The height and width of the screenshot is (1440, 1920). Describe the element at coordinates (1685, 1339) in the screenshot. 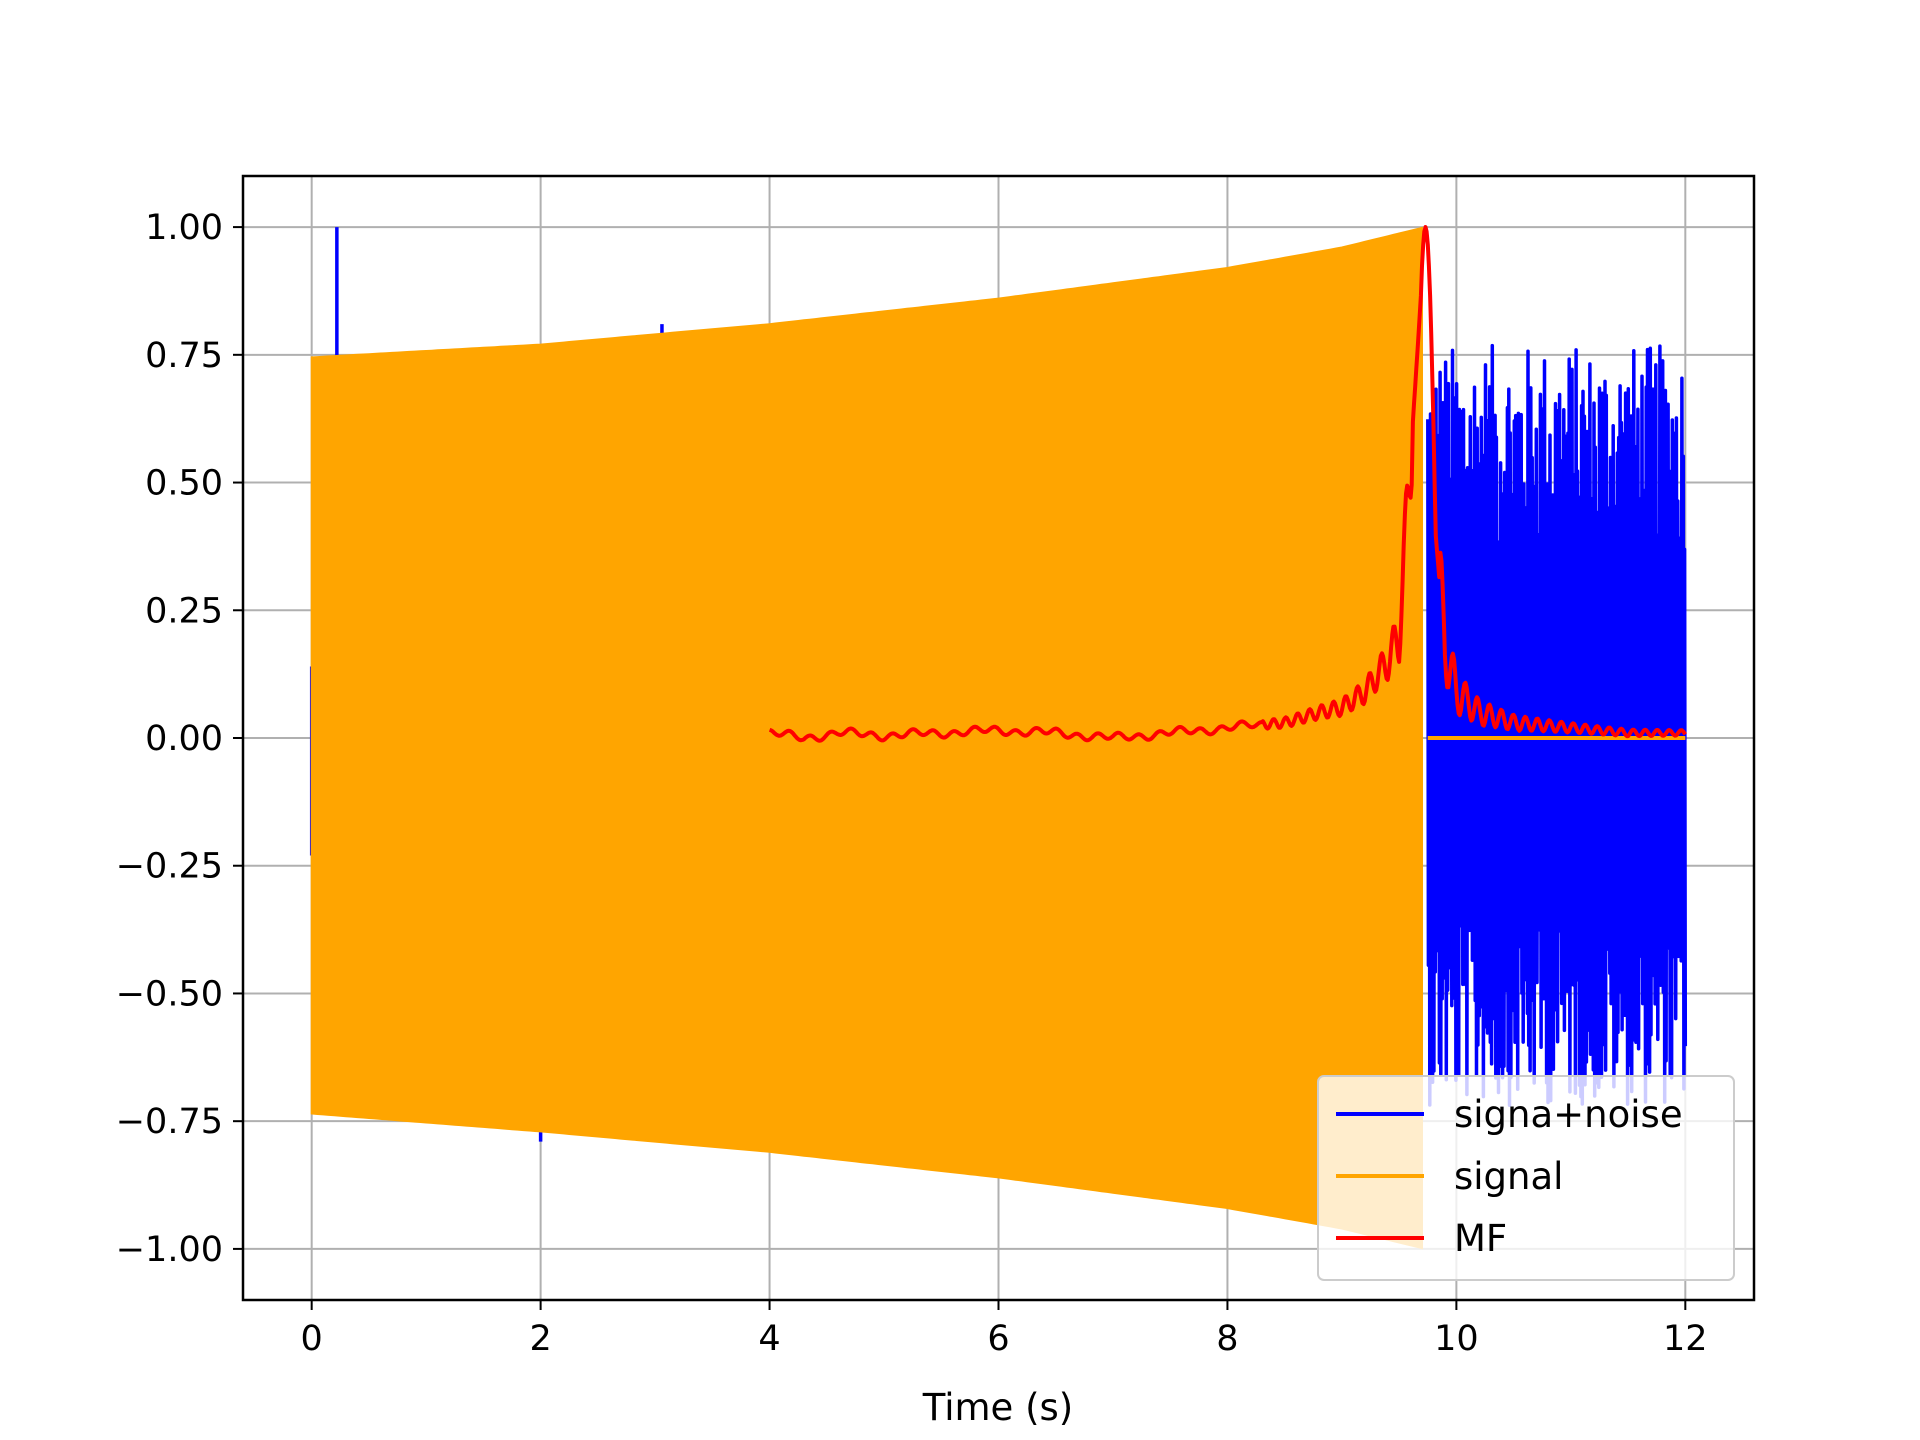

I see `x-tick-label: 12` at that location.